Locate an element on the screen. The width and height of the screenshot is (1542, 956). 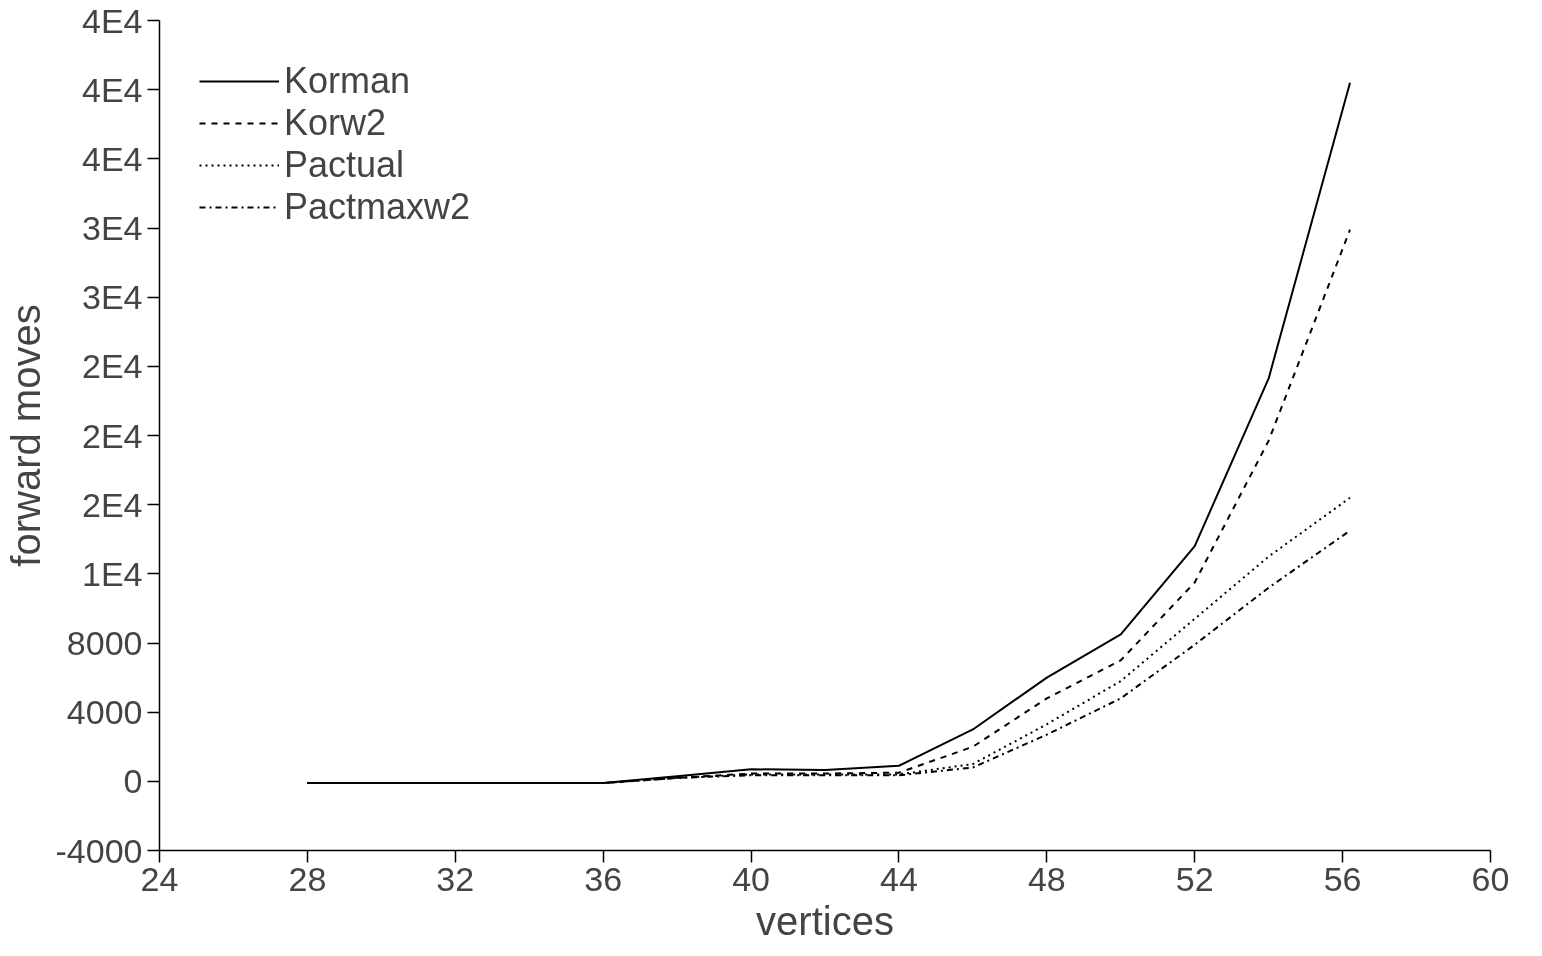
x-tick-label: 40 is located at coordinates (751, 878).